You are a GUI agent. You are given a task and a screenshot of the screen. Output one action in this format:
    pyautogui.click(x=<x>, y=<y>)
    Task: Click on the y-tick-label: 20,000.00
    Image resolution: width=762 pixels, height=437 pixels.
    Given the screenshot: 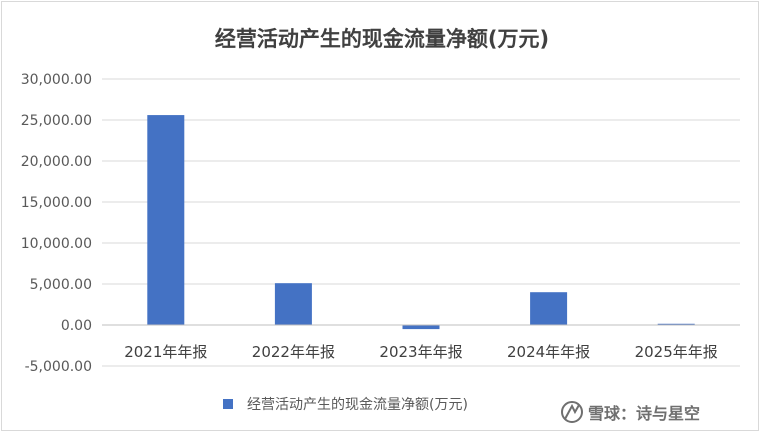 What is the action you would take?
    pyautogui.click(x=56, y=162)
    